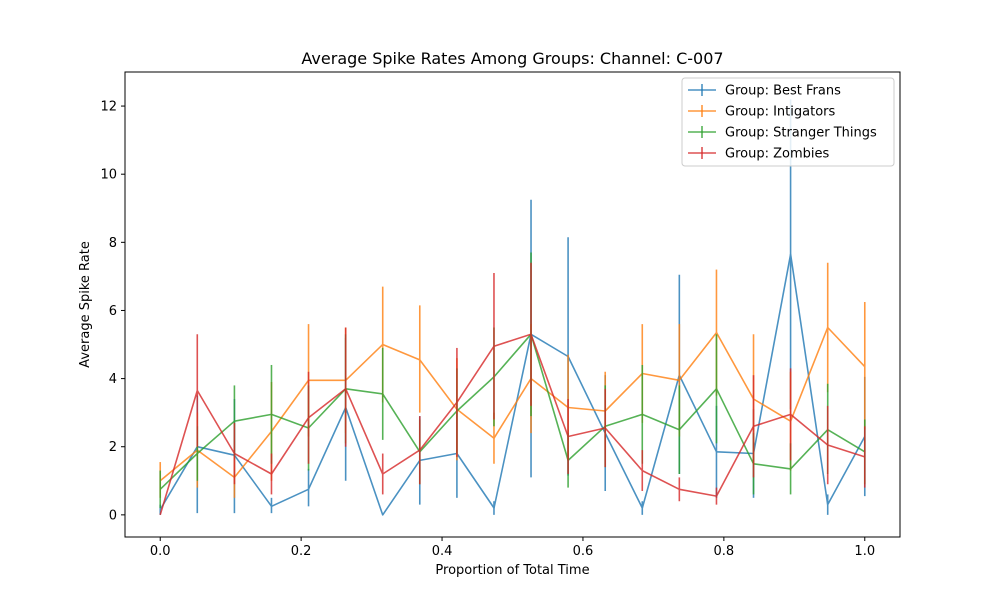 The width and height of the screenshot is (1000, 600). Describe the element at coordinates (783, 91) in the screenshot. I see `legend-label-best-frans: Group: Best Frans` at that location.